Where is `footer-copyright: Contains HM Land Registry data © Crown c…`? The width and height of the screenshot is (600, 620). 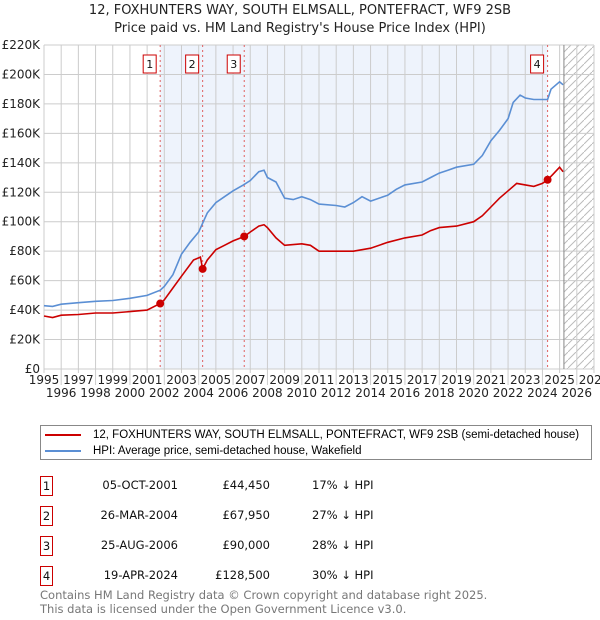
footer-copyright: Contains HM Land Registry data © Crown c… is located at coordinates (264, 595).